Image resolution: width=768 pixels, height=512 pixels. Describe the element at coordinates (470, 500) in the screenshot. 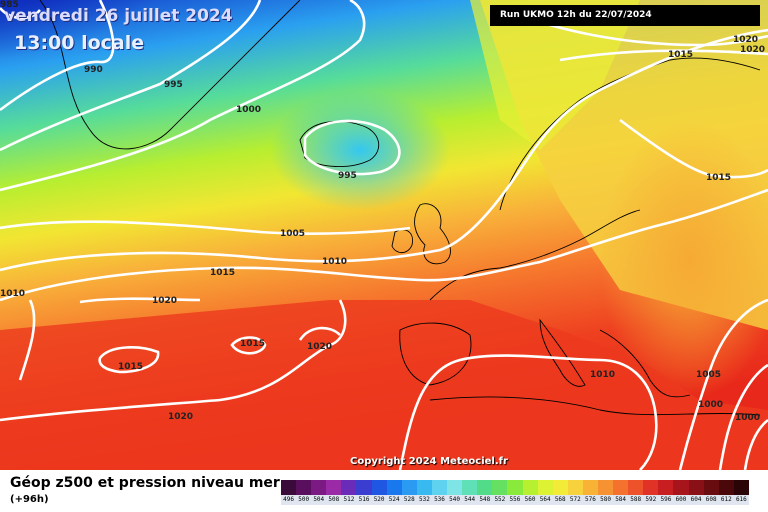

I see `scale-tick-label: 544` at that location.